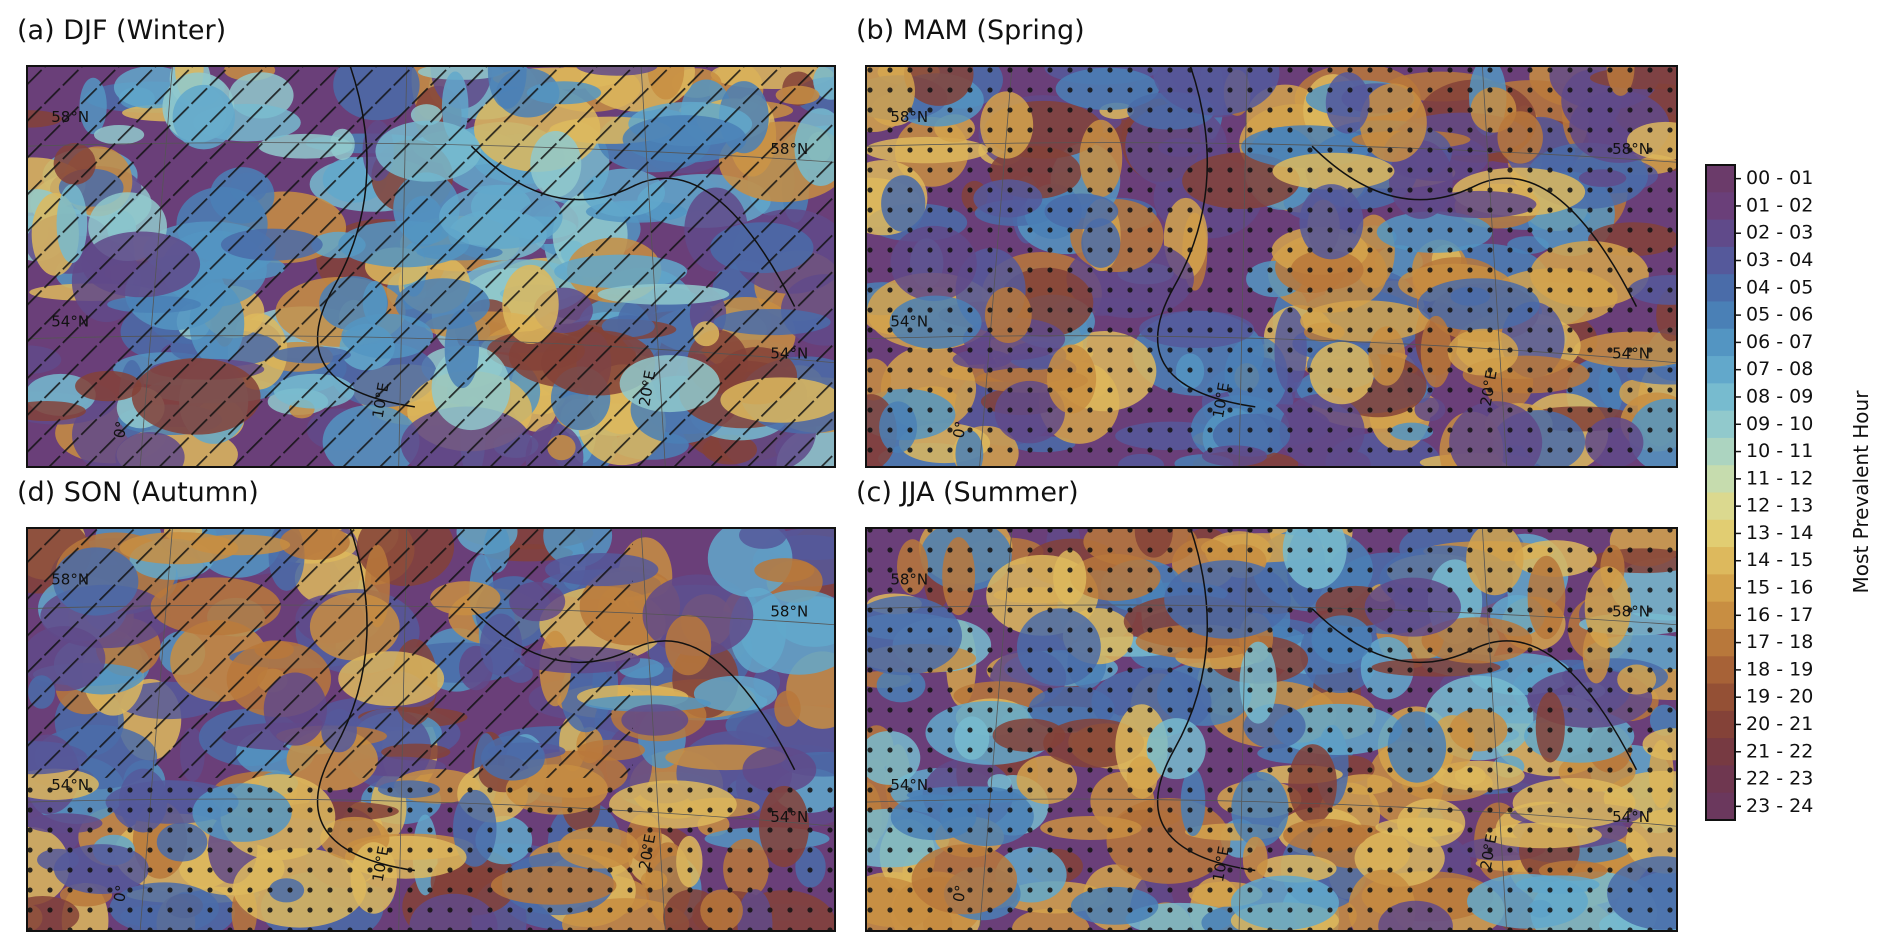 The height and width of the screenshot is (952, 1892). What do you see at coordinates (1779, 233) in the screenshot?
I see `colorbar-label: 02 - 03` at bounding box center [1779, 233].